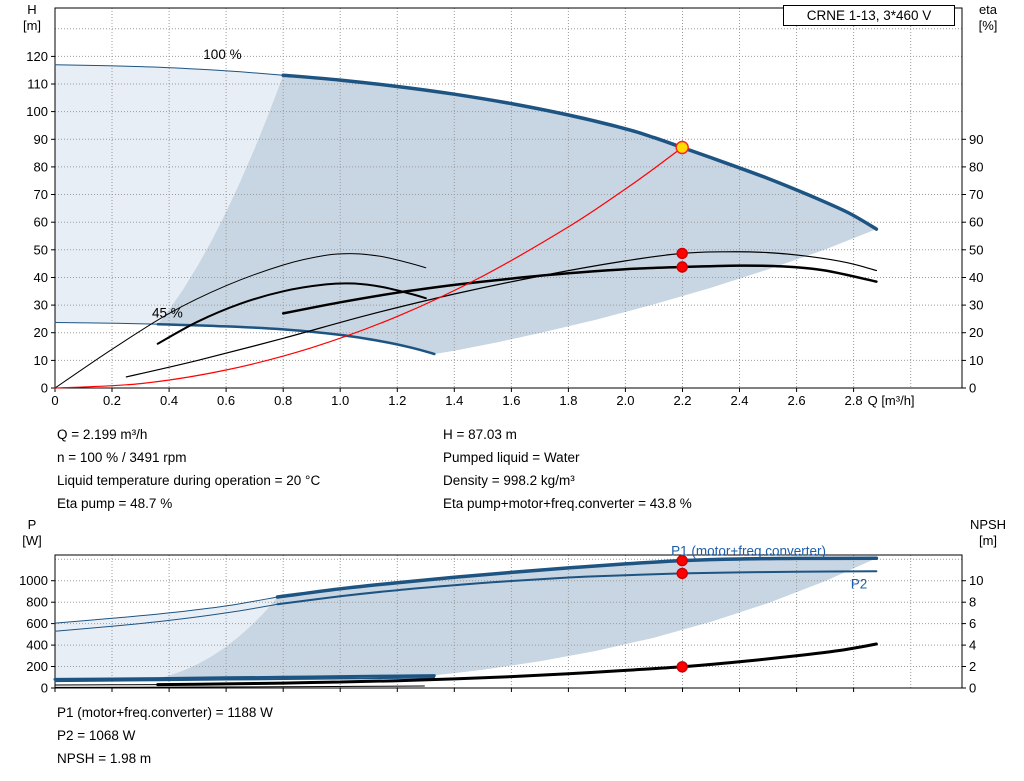 Image resolution: width=1024 pixels, height=781 pixels. What do you see at coordinates (859, 583) in the screenshot?
I see `chart-annotation: P2` at bounding box center [859, 583].